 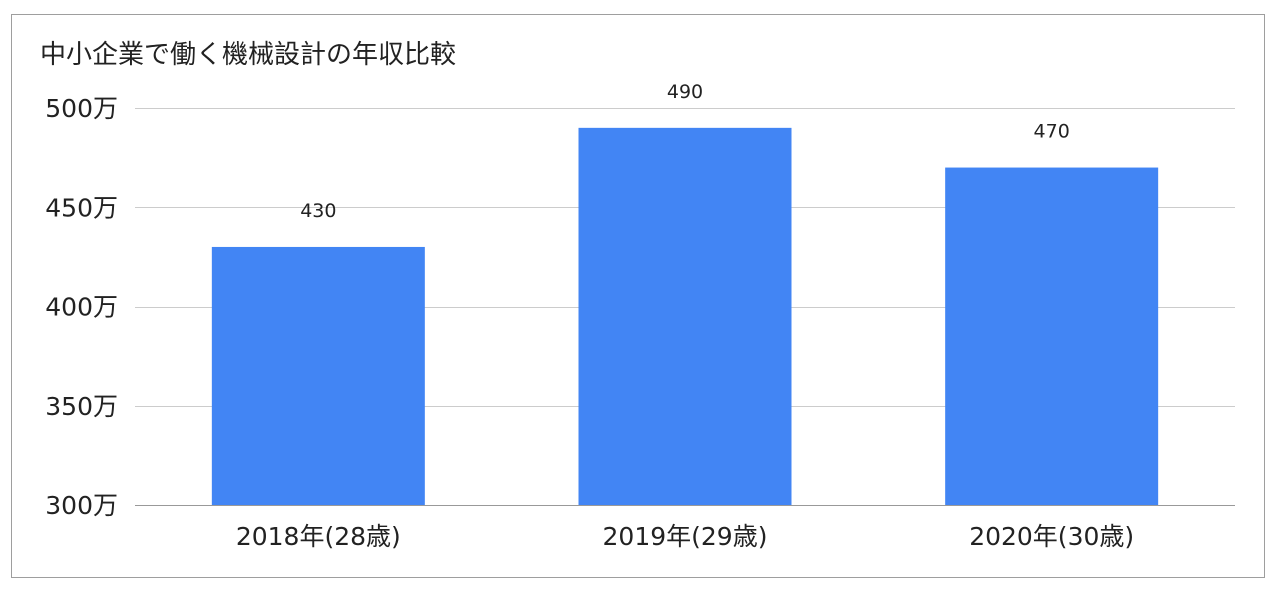 I want to click on y-tick-label: 450万, so click(x=81, y=207).